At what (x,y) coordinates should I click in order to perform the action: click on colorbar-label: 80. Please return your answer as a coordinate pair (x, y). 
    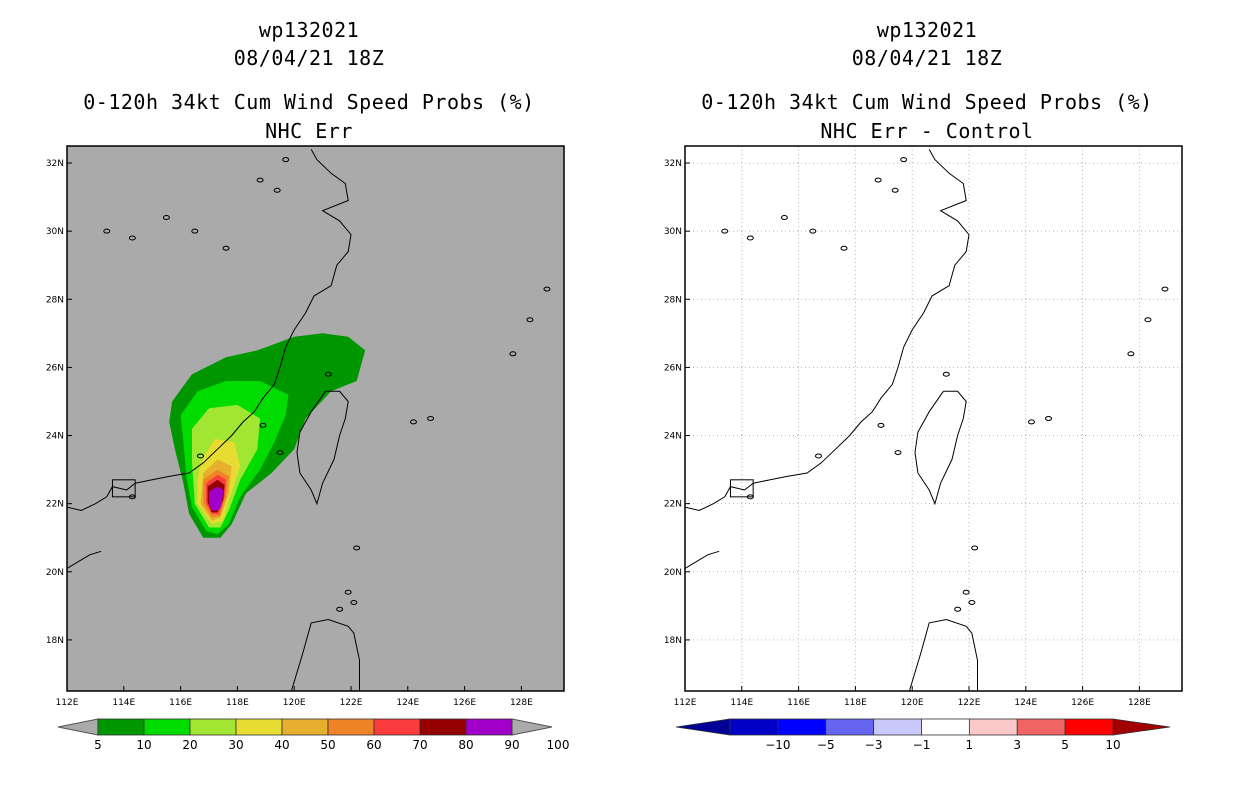
    Looking at the image, I should click on (465, 745).